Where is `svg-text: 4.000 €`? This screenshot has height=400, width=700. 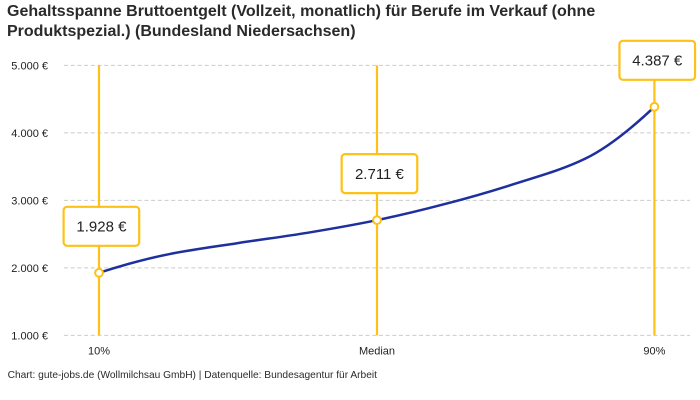
svg-text: 4.000 € is located at coordinates (29, 134).